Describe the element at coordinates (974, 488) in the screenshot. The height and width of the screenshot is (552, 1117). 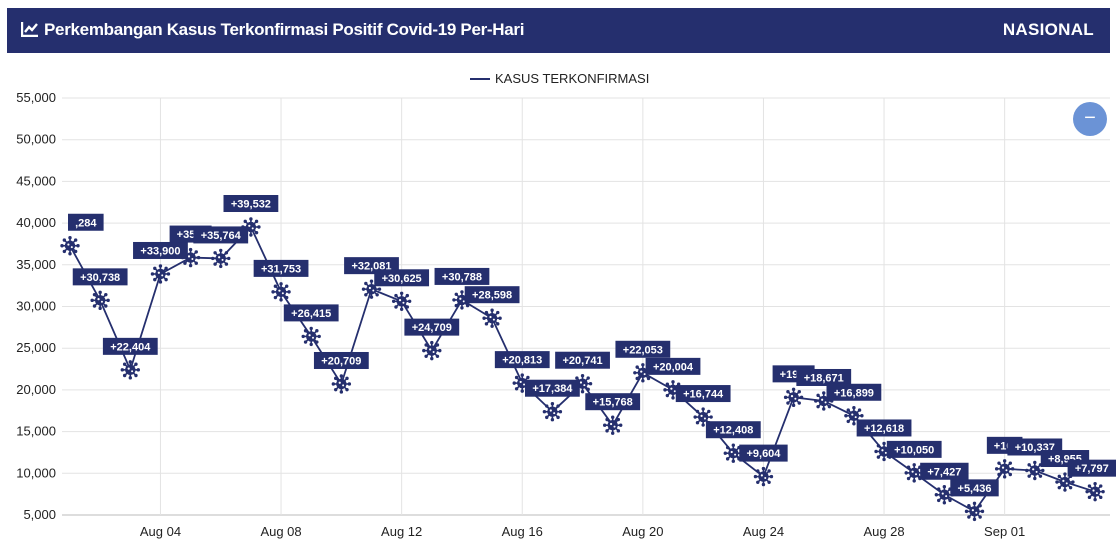
I see `data-label-box` at that location.